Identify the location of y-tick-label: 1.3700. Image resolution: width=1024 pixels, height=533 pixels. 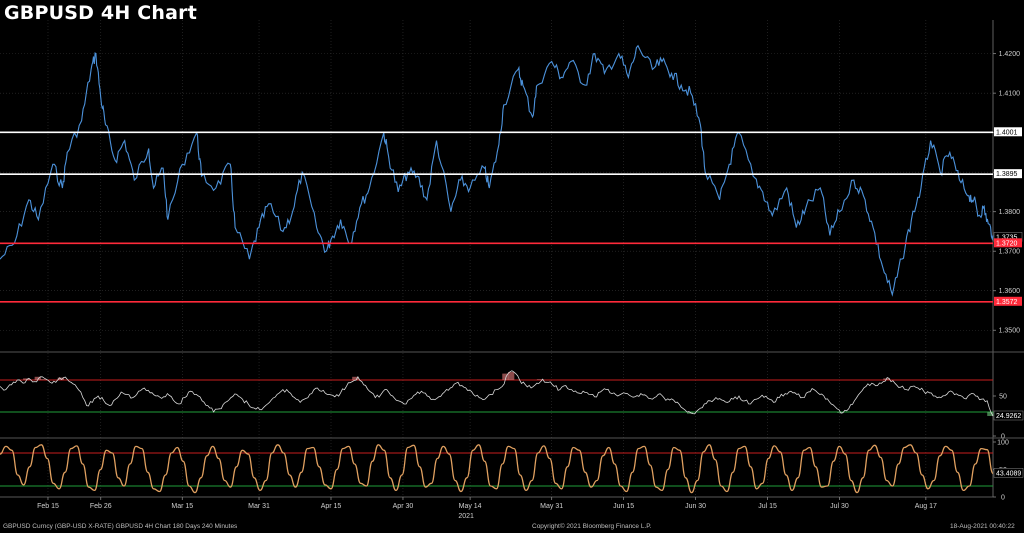
(1010, 252).